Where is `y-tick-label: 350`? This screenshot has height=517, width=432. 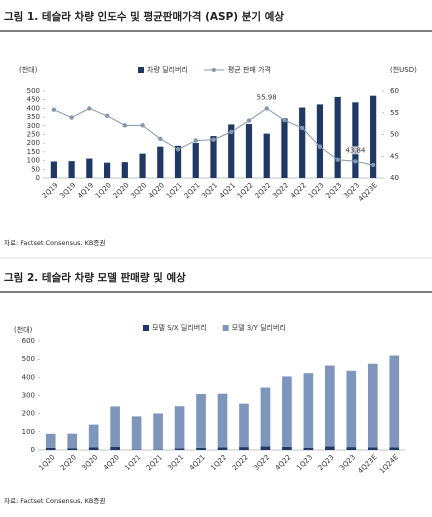
y-tick-label: 350 is located at coordinates (33, 117).